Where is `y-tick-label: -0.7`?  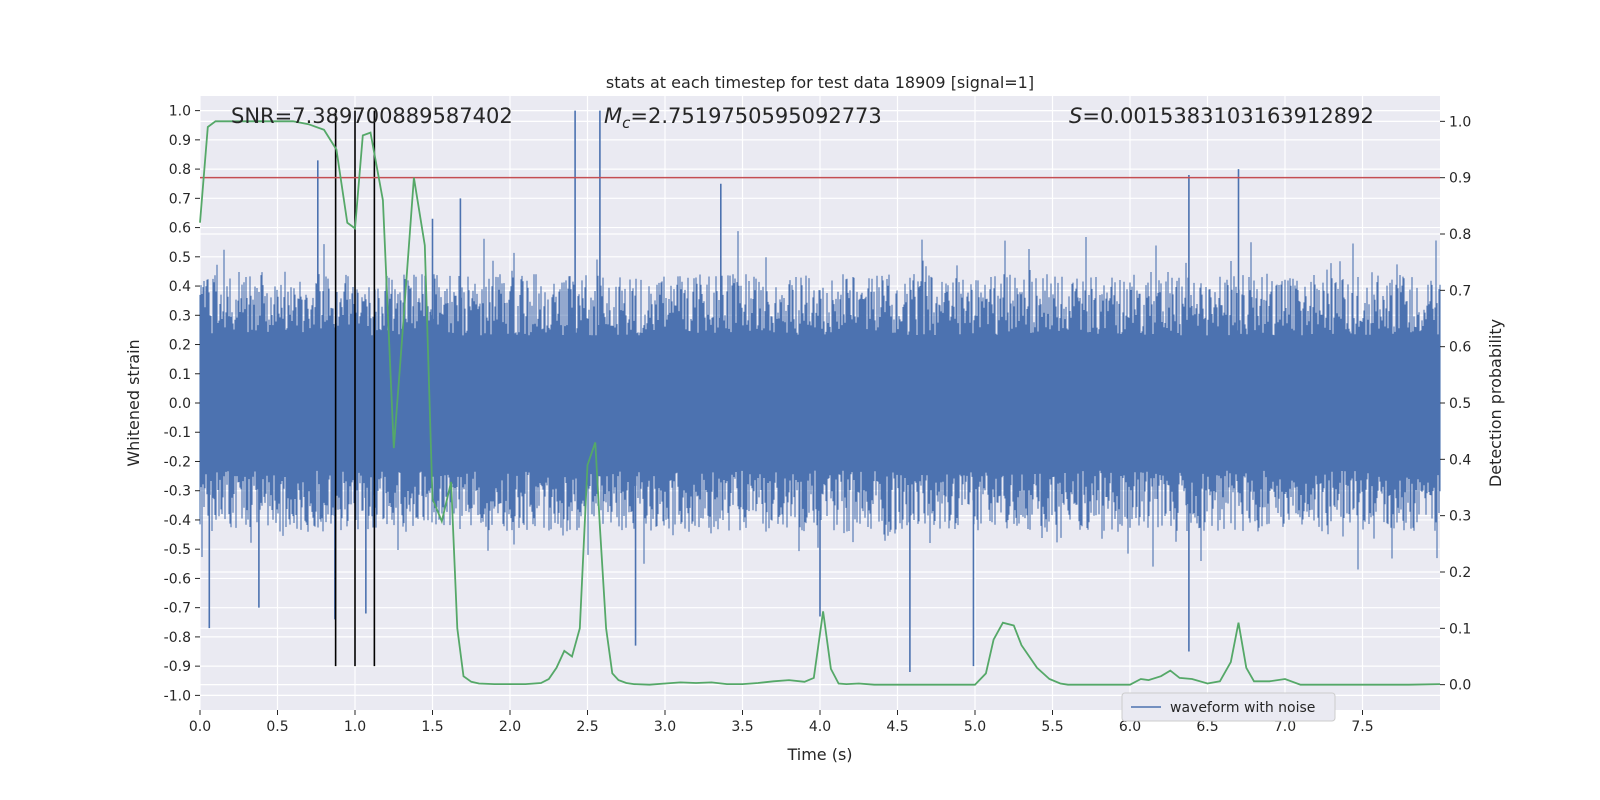
y-tick-label: -0.7 is located at coordinates (177, 609).